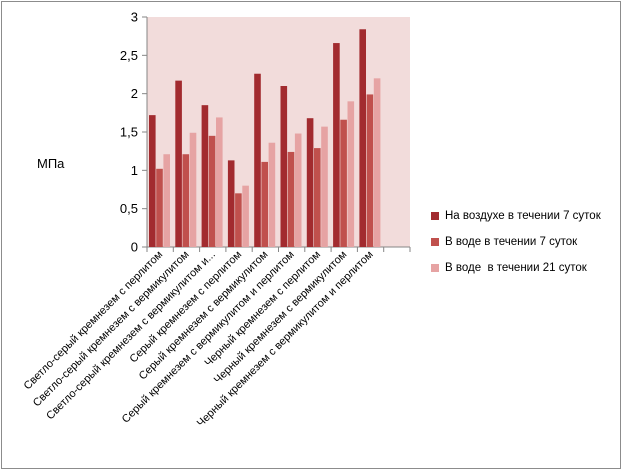 This screenshot has width=624, height=472. I want to click on legend-item: В воде в течении 7 суток, so click(516, 242).